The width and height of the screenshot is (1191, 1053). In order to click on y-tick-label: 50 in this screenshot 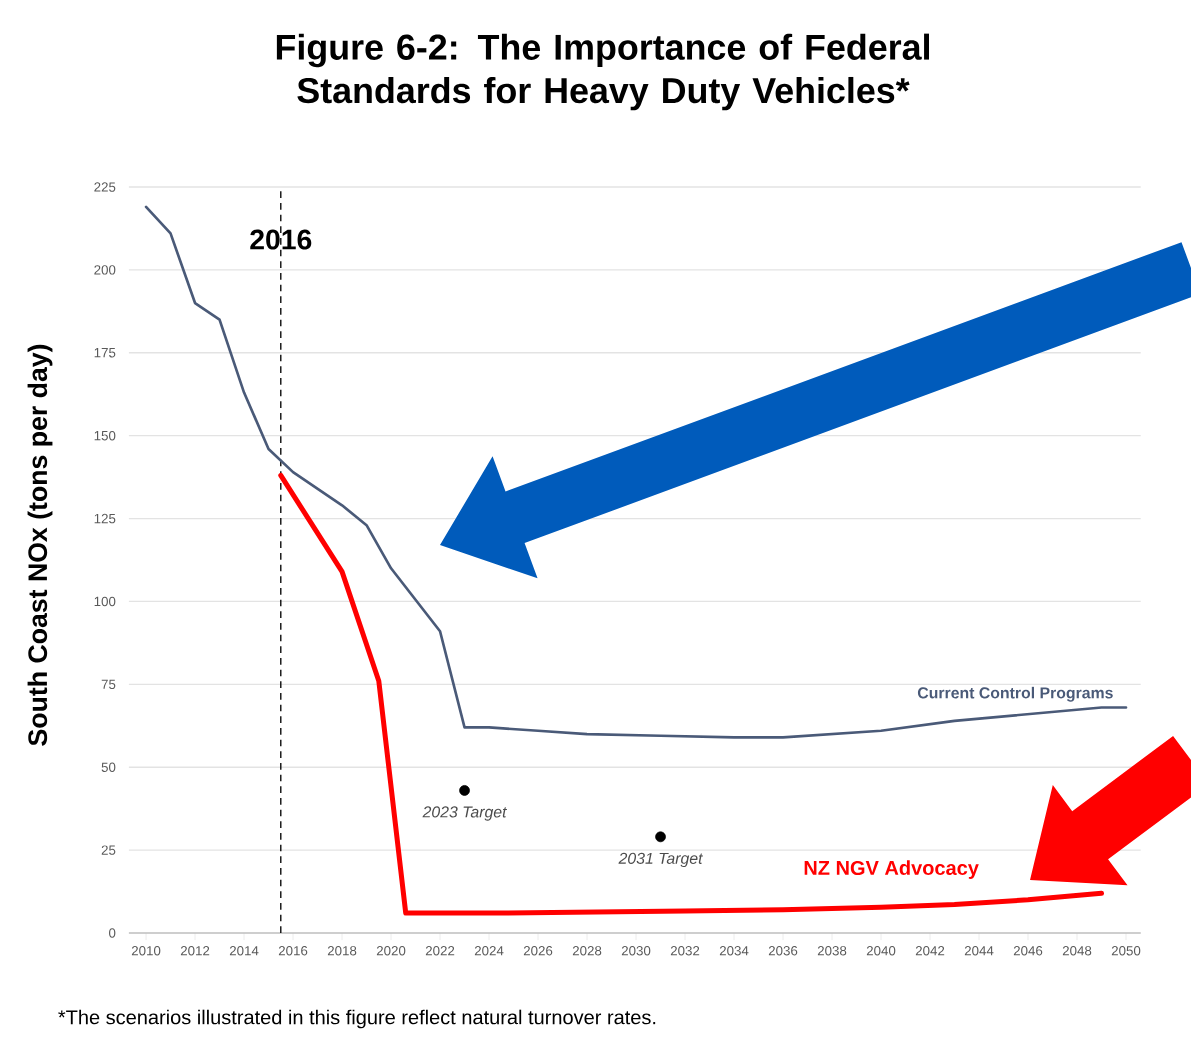, I will do `click(108, 767)`.